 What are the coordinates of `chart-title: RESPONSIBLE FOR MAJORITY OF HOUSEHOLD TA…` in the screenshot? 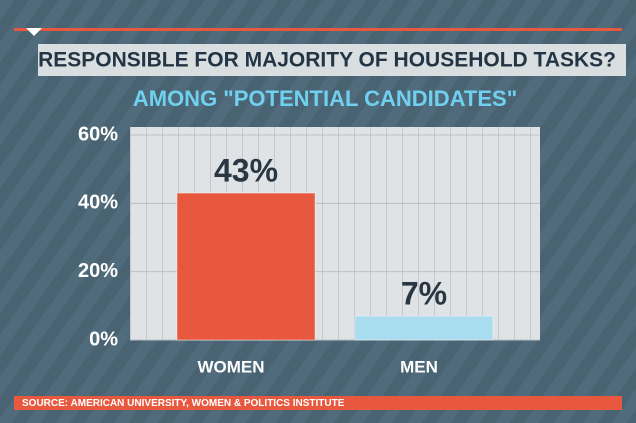 It's located at (327, 60).